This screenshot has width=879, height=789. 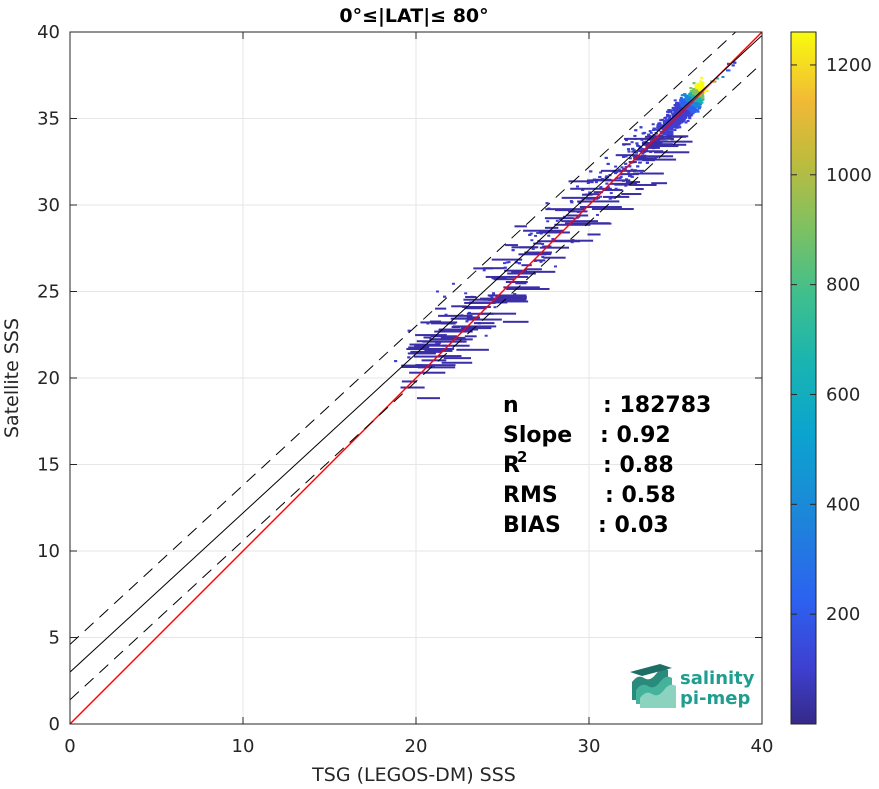 What do you see at coordinates (413, 16) in the screenshot?
I see `chart-title: 0°≤|LAT|≤ 80°` at bounding box center [413, 16].